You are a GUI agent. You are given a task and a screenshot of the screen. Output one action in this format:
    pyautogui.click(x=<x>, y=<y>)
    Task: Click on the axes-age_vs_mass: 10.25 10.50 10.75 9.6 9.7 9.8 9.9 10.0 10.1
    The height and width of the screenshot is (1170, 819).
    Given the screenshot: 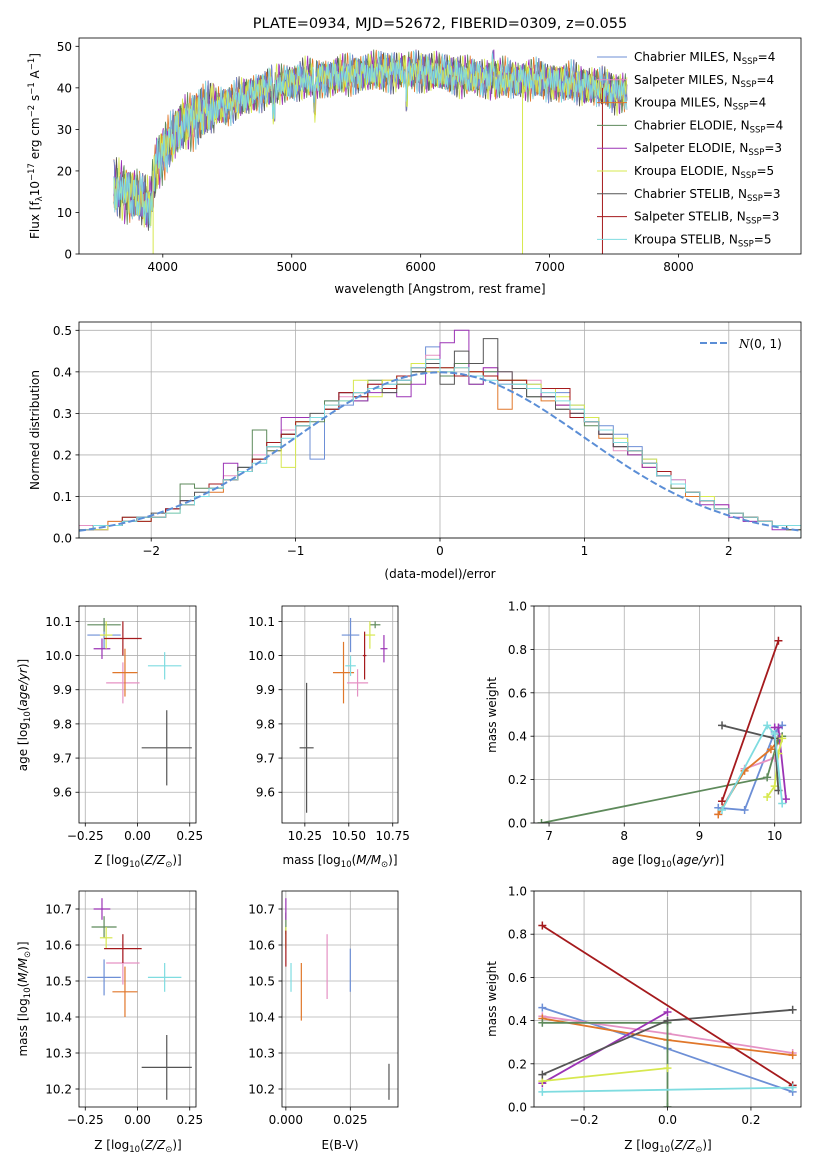 What is the action you would take?
    pyautogui.click(x=329, y=724)
    